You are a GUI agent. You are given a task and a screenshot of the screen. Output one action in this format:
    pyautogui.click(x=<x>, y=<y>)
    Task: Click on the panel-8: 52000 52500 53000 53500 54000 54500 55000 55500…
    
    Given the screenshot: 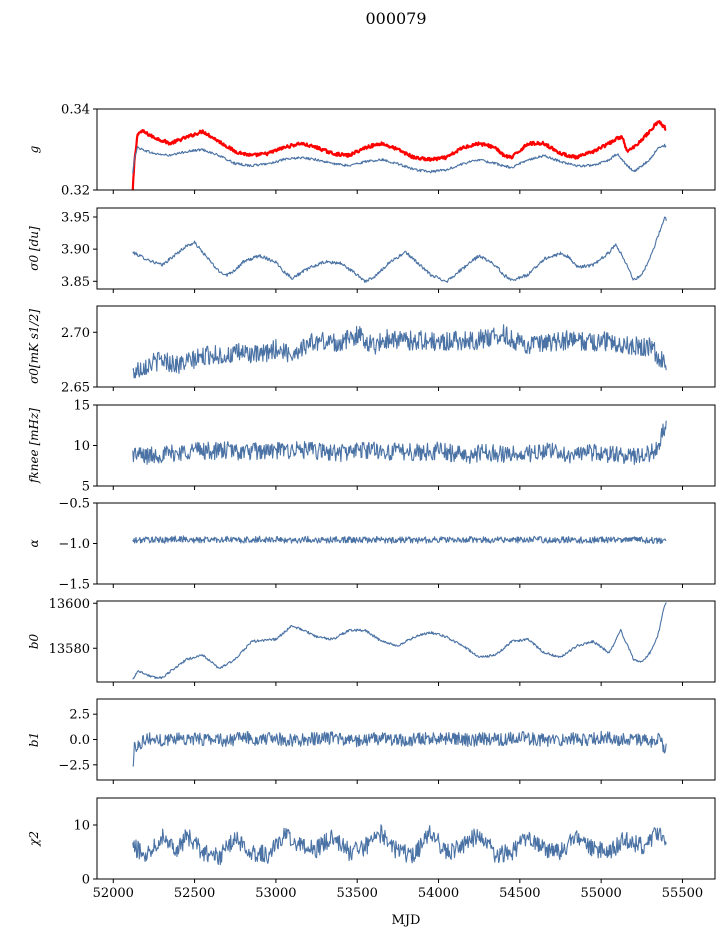 What is the action you would take?
    pyautogui.click(x=371, y=849)
    